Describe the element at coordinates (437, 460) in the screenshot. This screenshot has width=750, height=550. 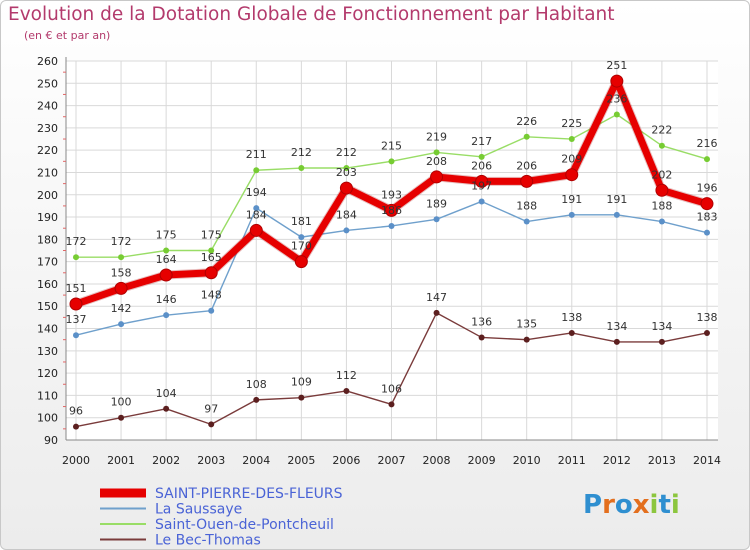
I see `x-tick-label: 2008` at that location.